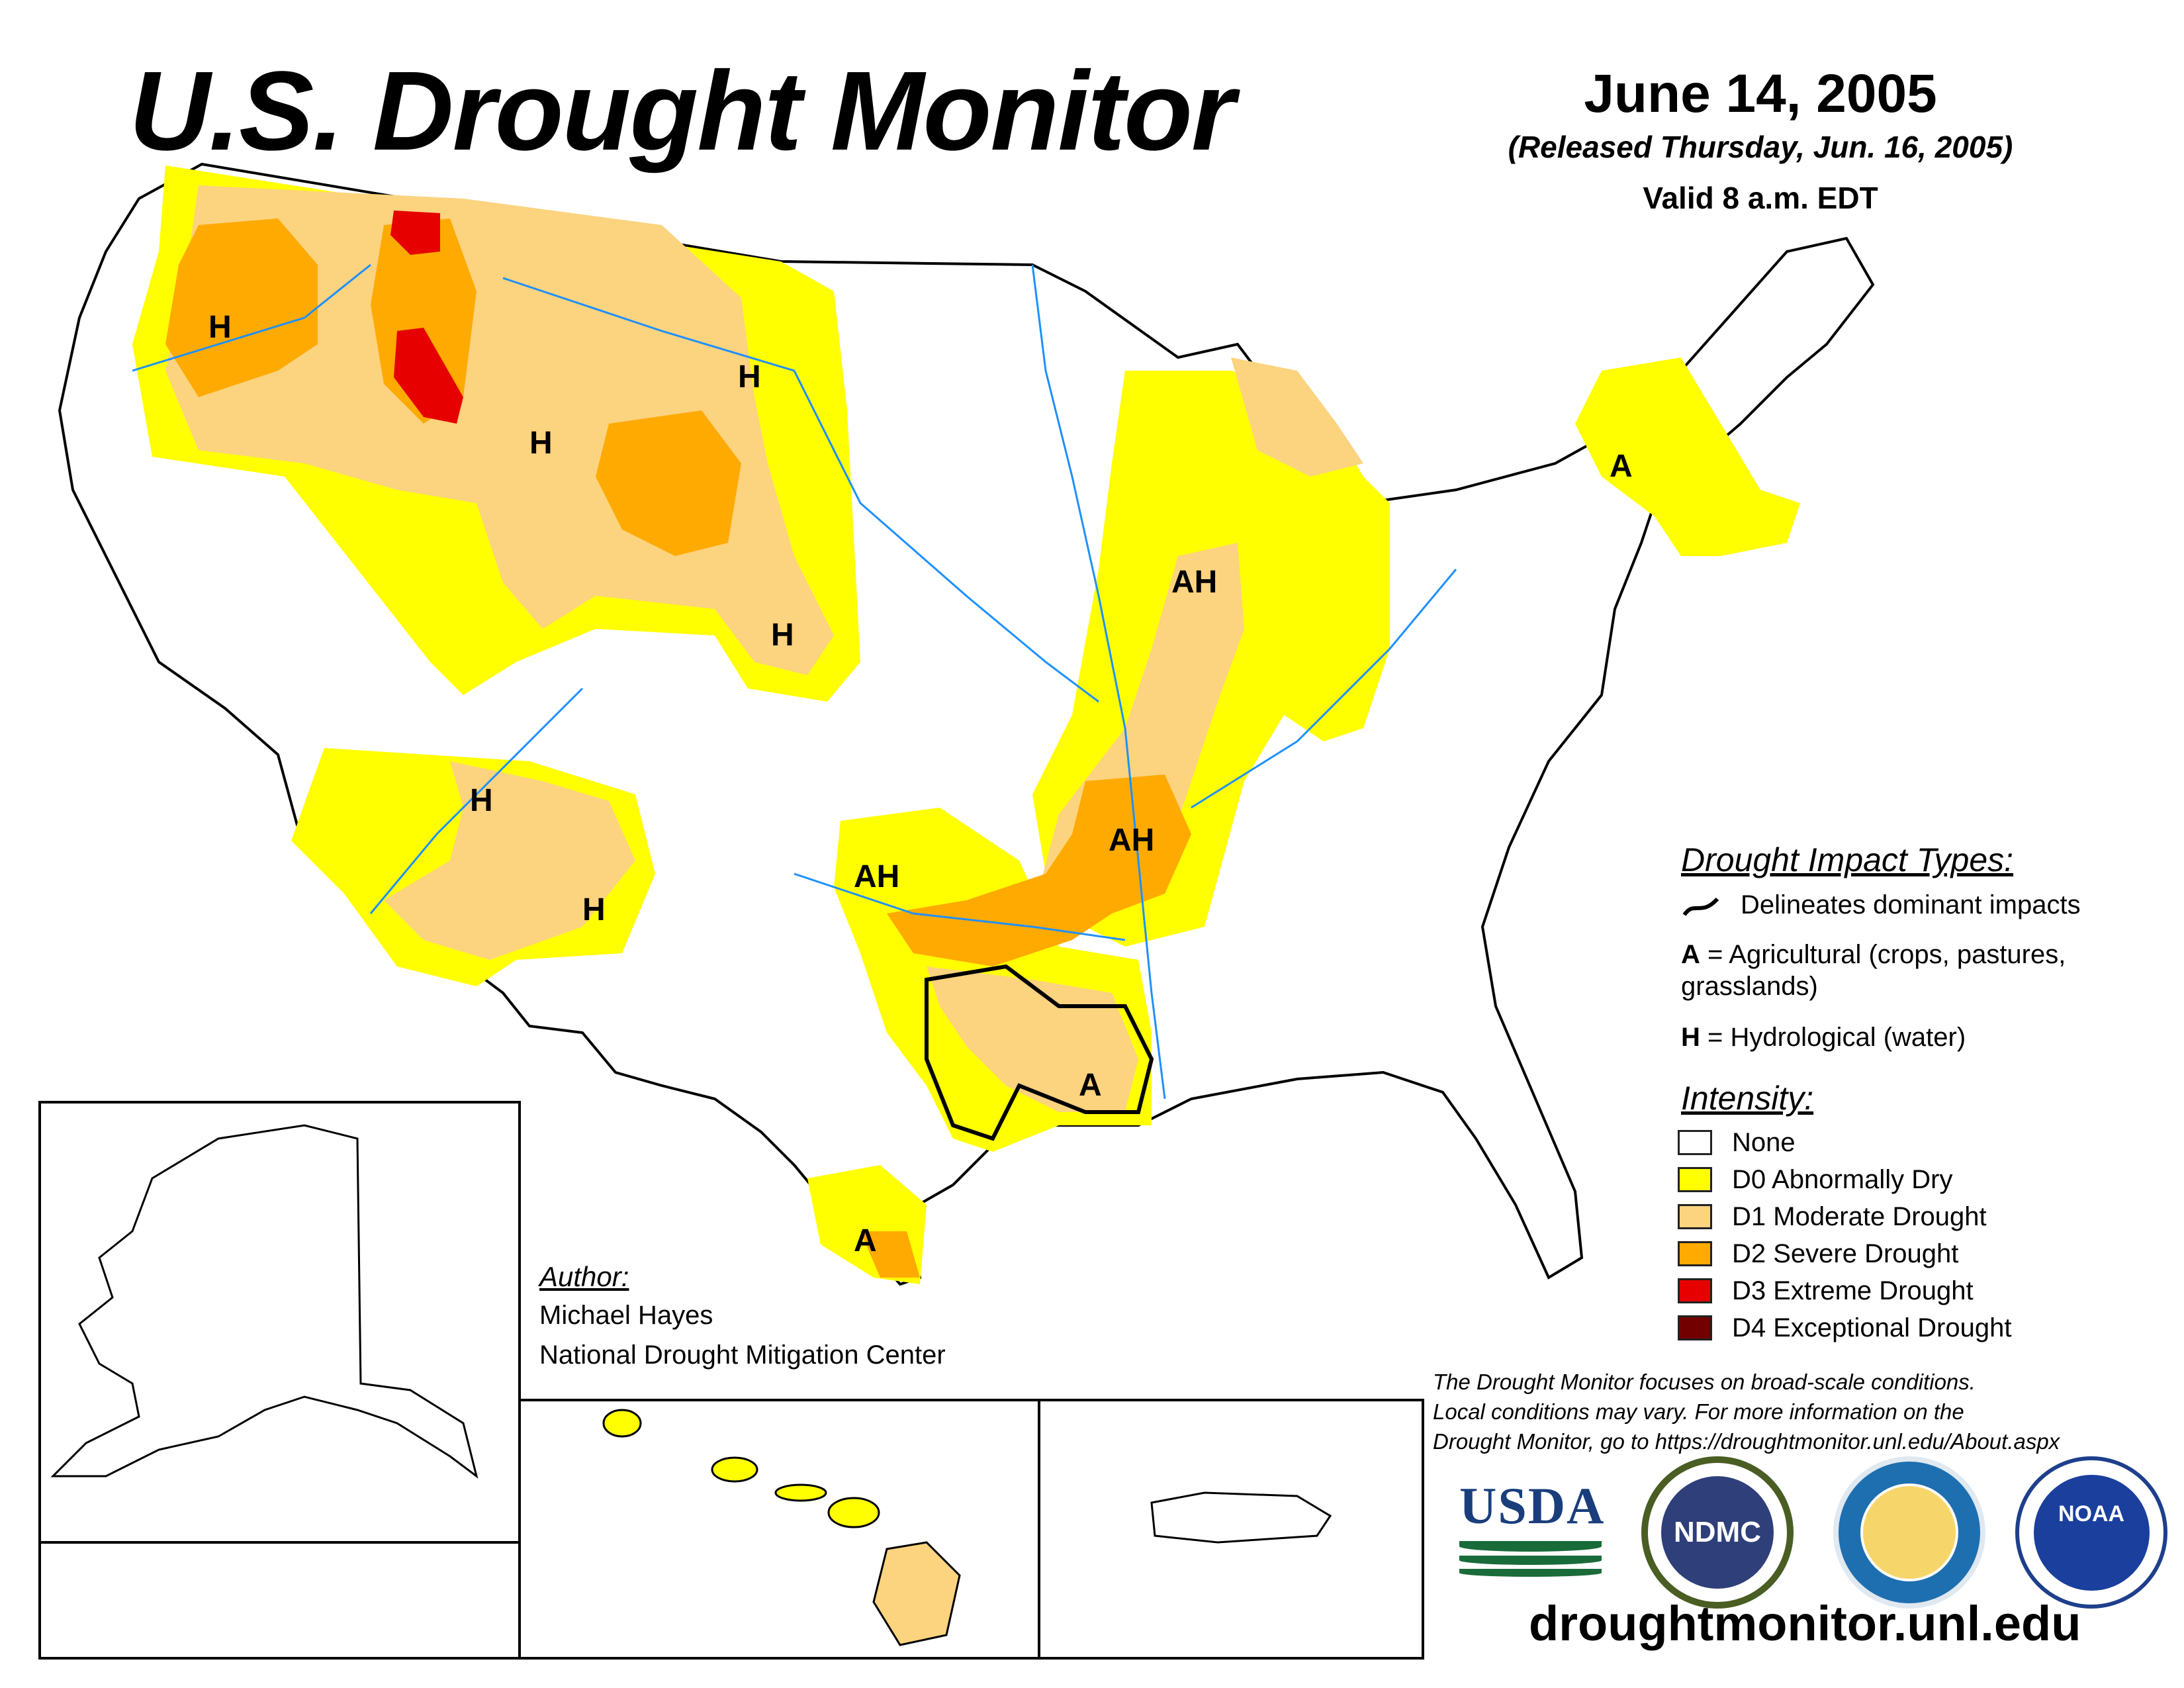  Describe the element at coordinates (2091, 1532) in the screenshot. I see `noaa-logo: NOAA` at that location.